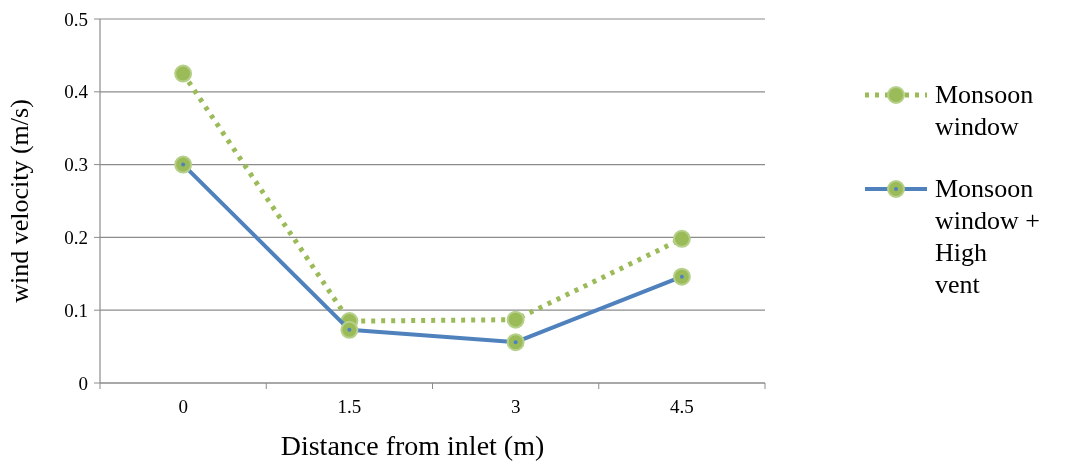 The width and height of the screenshot is (1076, 467). Describe the element at coordinates (19, 201) in the screenshot. I see `y-axis-title: wind velocity (m/s)` at that location.